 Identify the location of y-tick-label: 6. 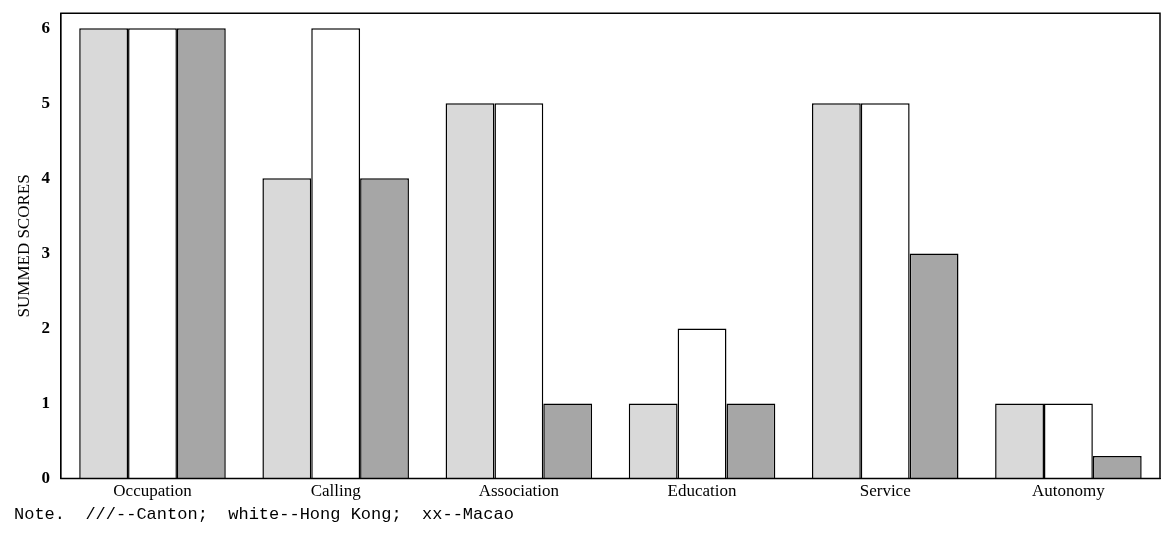
(45, 27).